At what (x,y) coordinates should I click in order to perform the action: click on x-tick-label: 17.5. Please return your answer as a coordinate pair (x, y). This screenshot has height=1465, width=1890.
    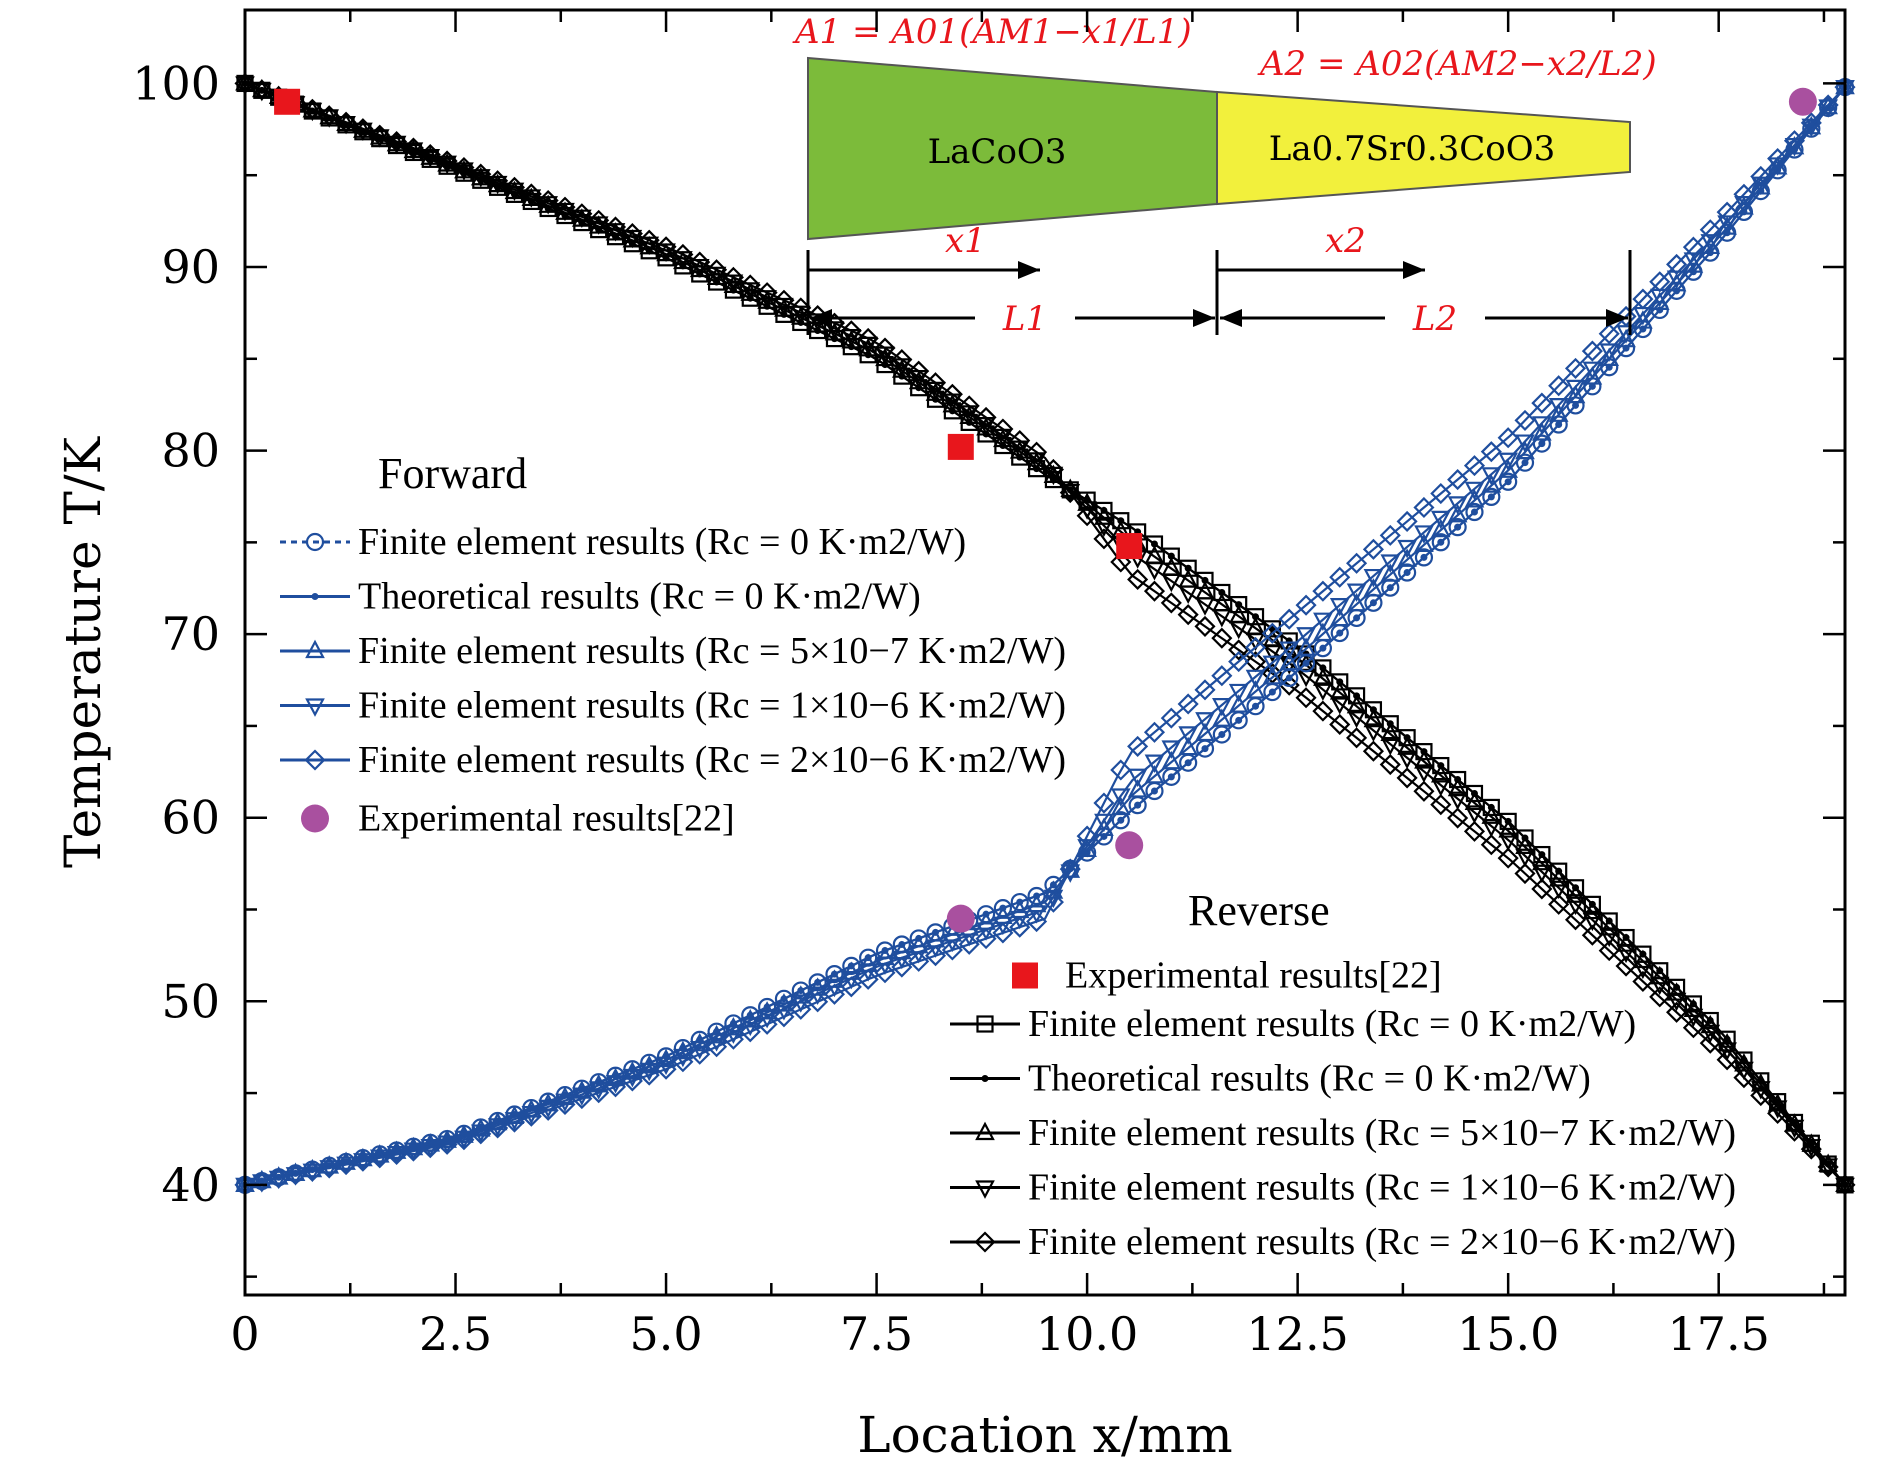
    Looking at the image, I should click on (1718, 1334).